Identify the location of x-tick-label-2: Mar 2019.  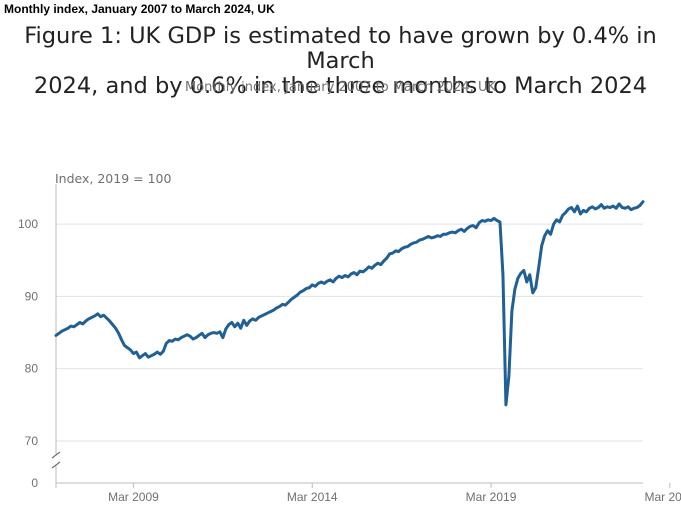
(491, 497).